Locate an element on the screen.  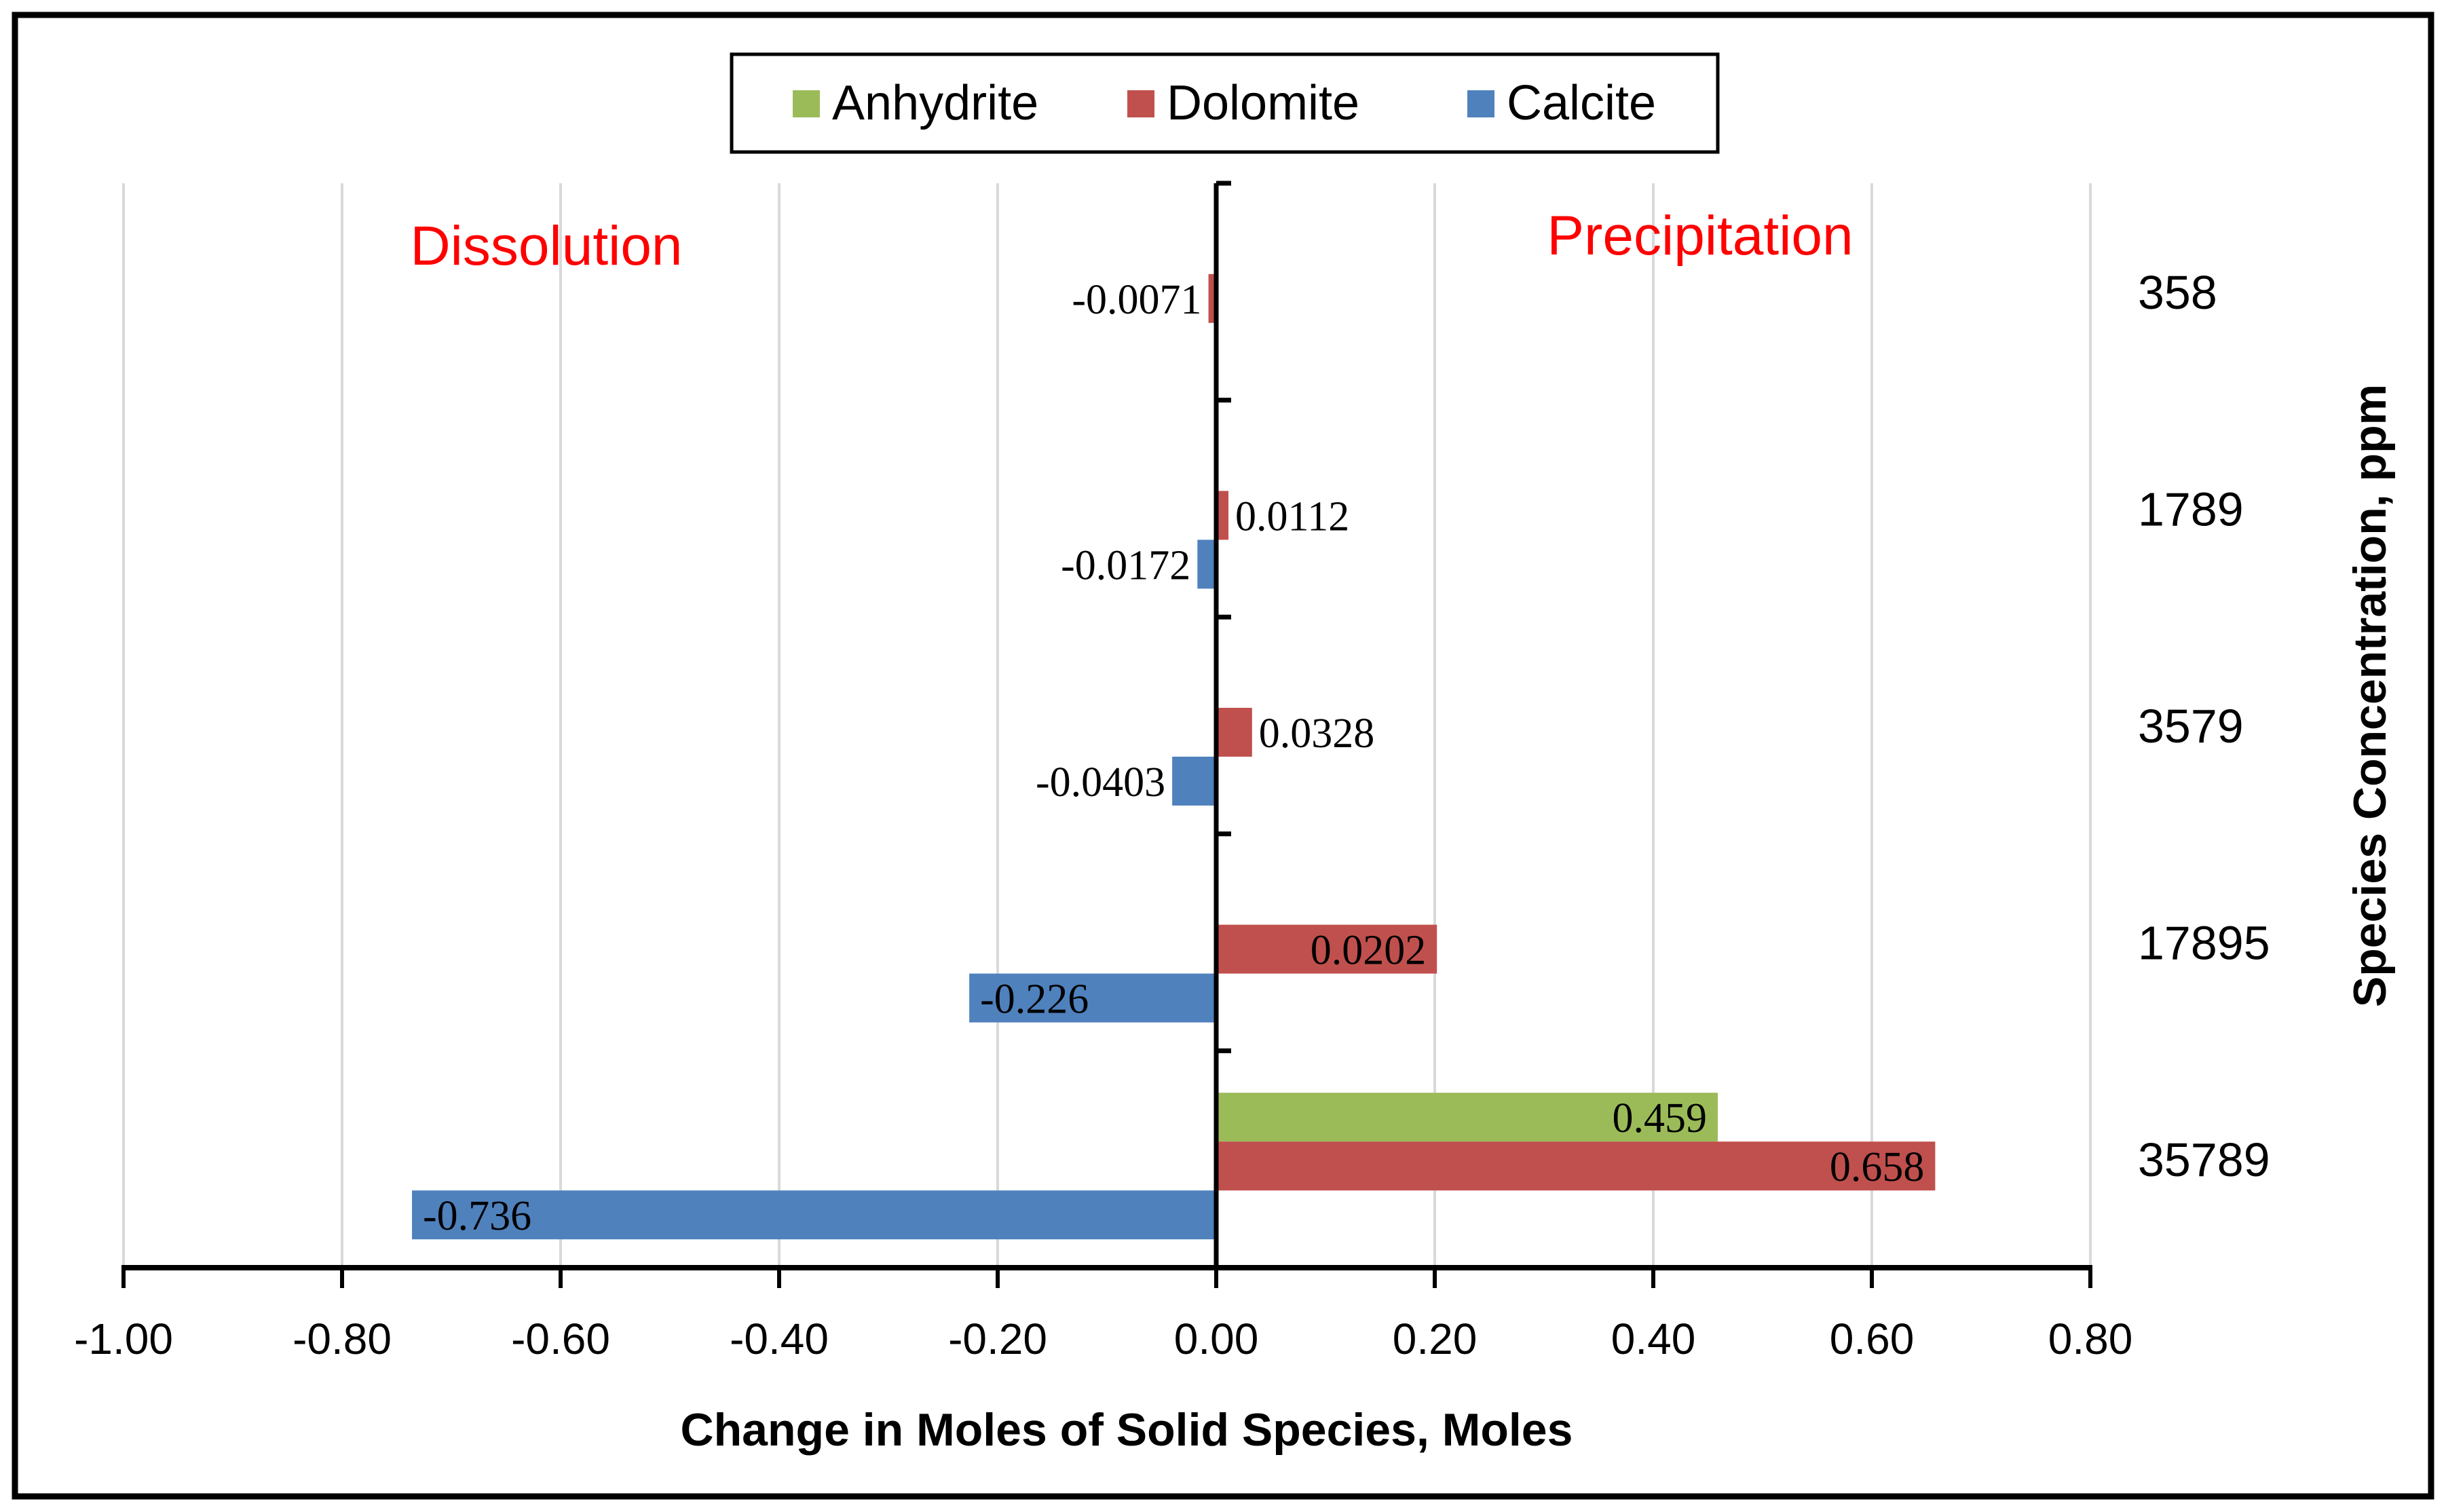
y-axis-title: Species Concentration, ppm is located at coordinates (2370, 695).